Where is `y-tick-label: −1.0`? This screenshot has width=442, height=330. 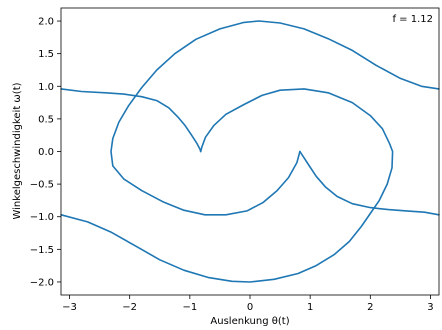 y-tick-label: −1.0 is located at coordinates (42, 217).